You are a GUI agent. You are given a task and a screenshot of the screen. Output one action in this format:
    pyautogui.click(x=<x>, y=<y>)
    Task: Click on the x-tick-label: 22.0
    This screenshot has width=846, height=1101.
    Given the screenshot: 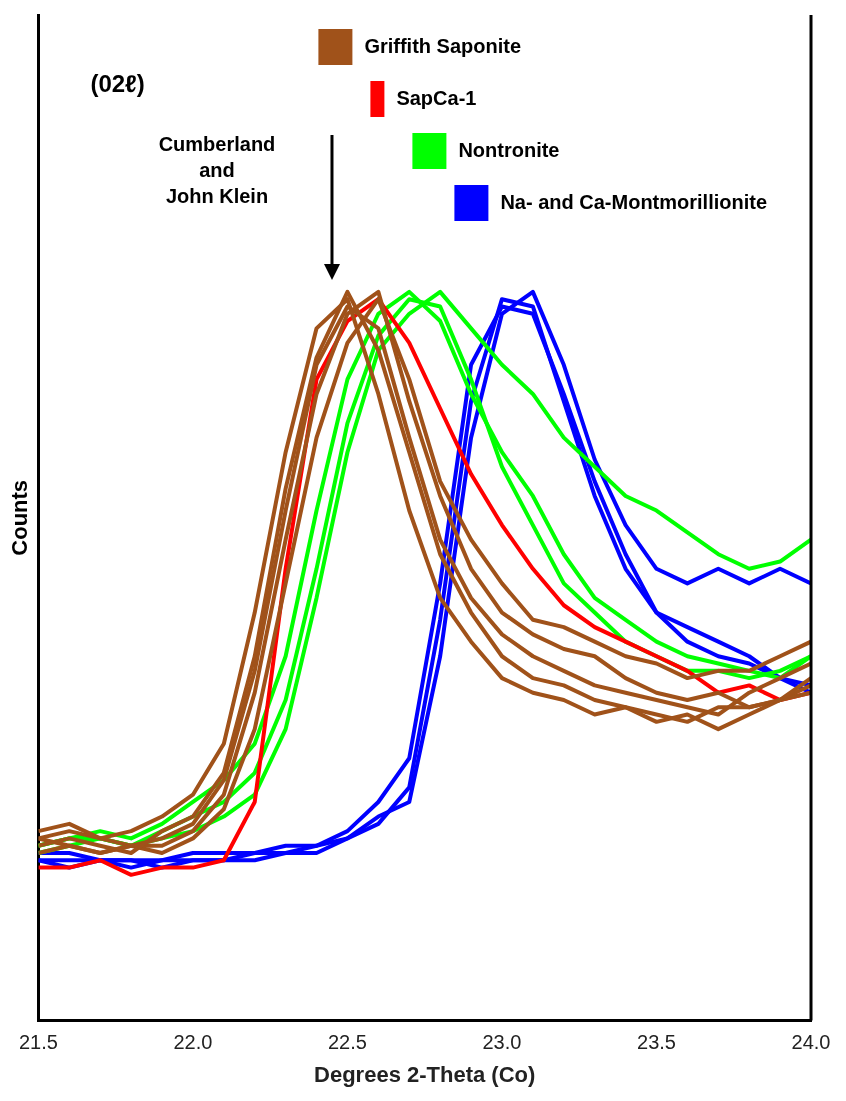 What is the action you would take?
    pyautogui.click(x=193, y=1042)
    